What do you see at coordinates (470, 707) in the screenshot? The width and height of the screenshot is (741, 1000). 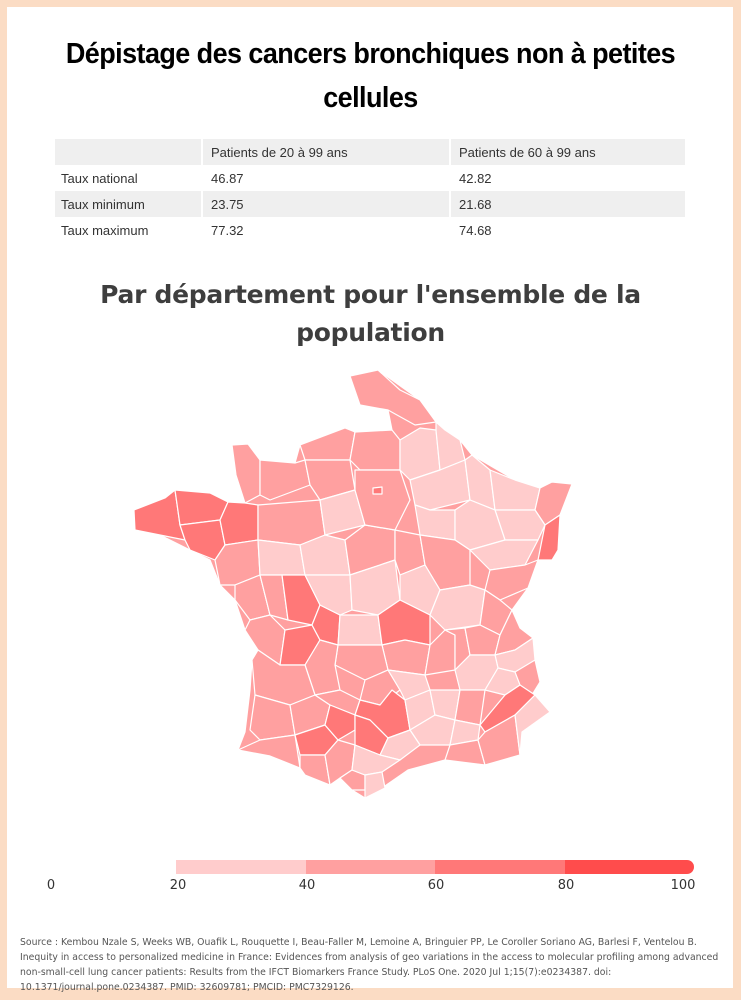 I see `region-drome` at bounding box center [470, 707].